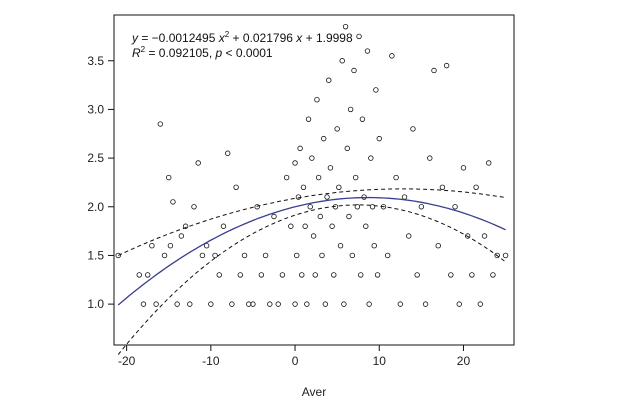 The height and width of the screenshot is (408, 640). I want to click on upper-confidence-line, so click(311, 222).